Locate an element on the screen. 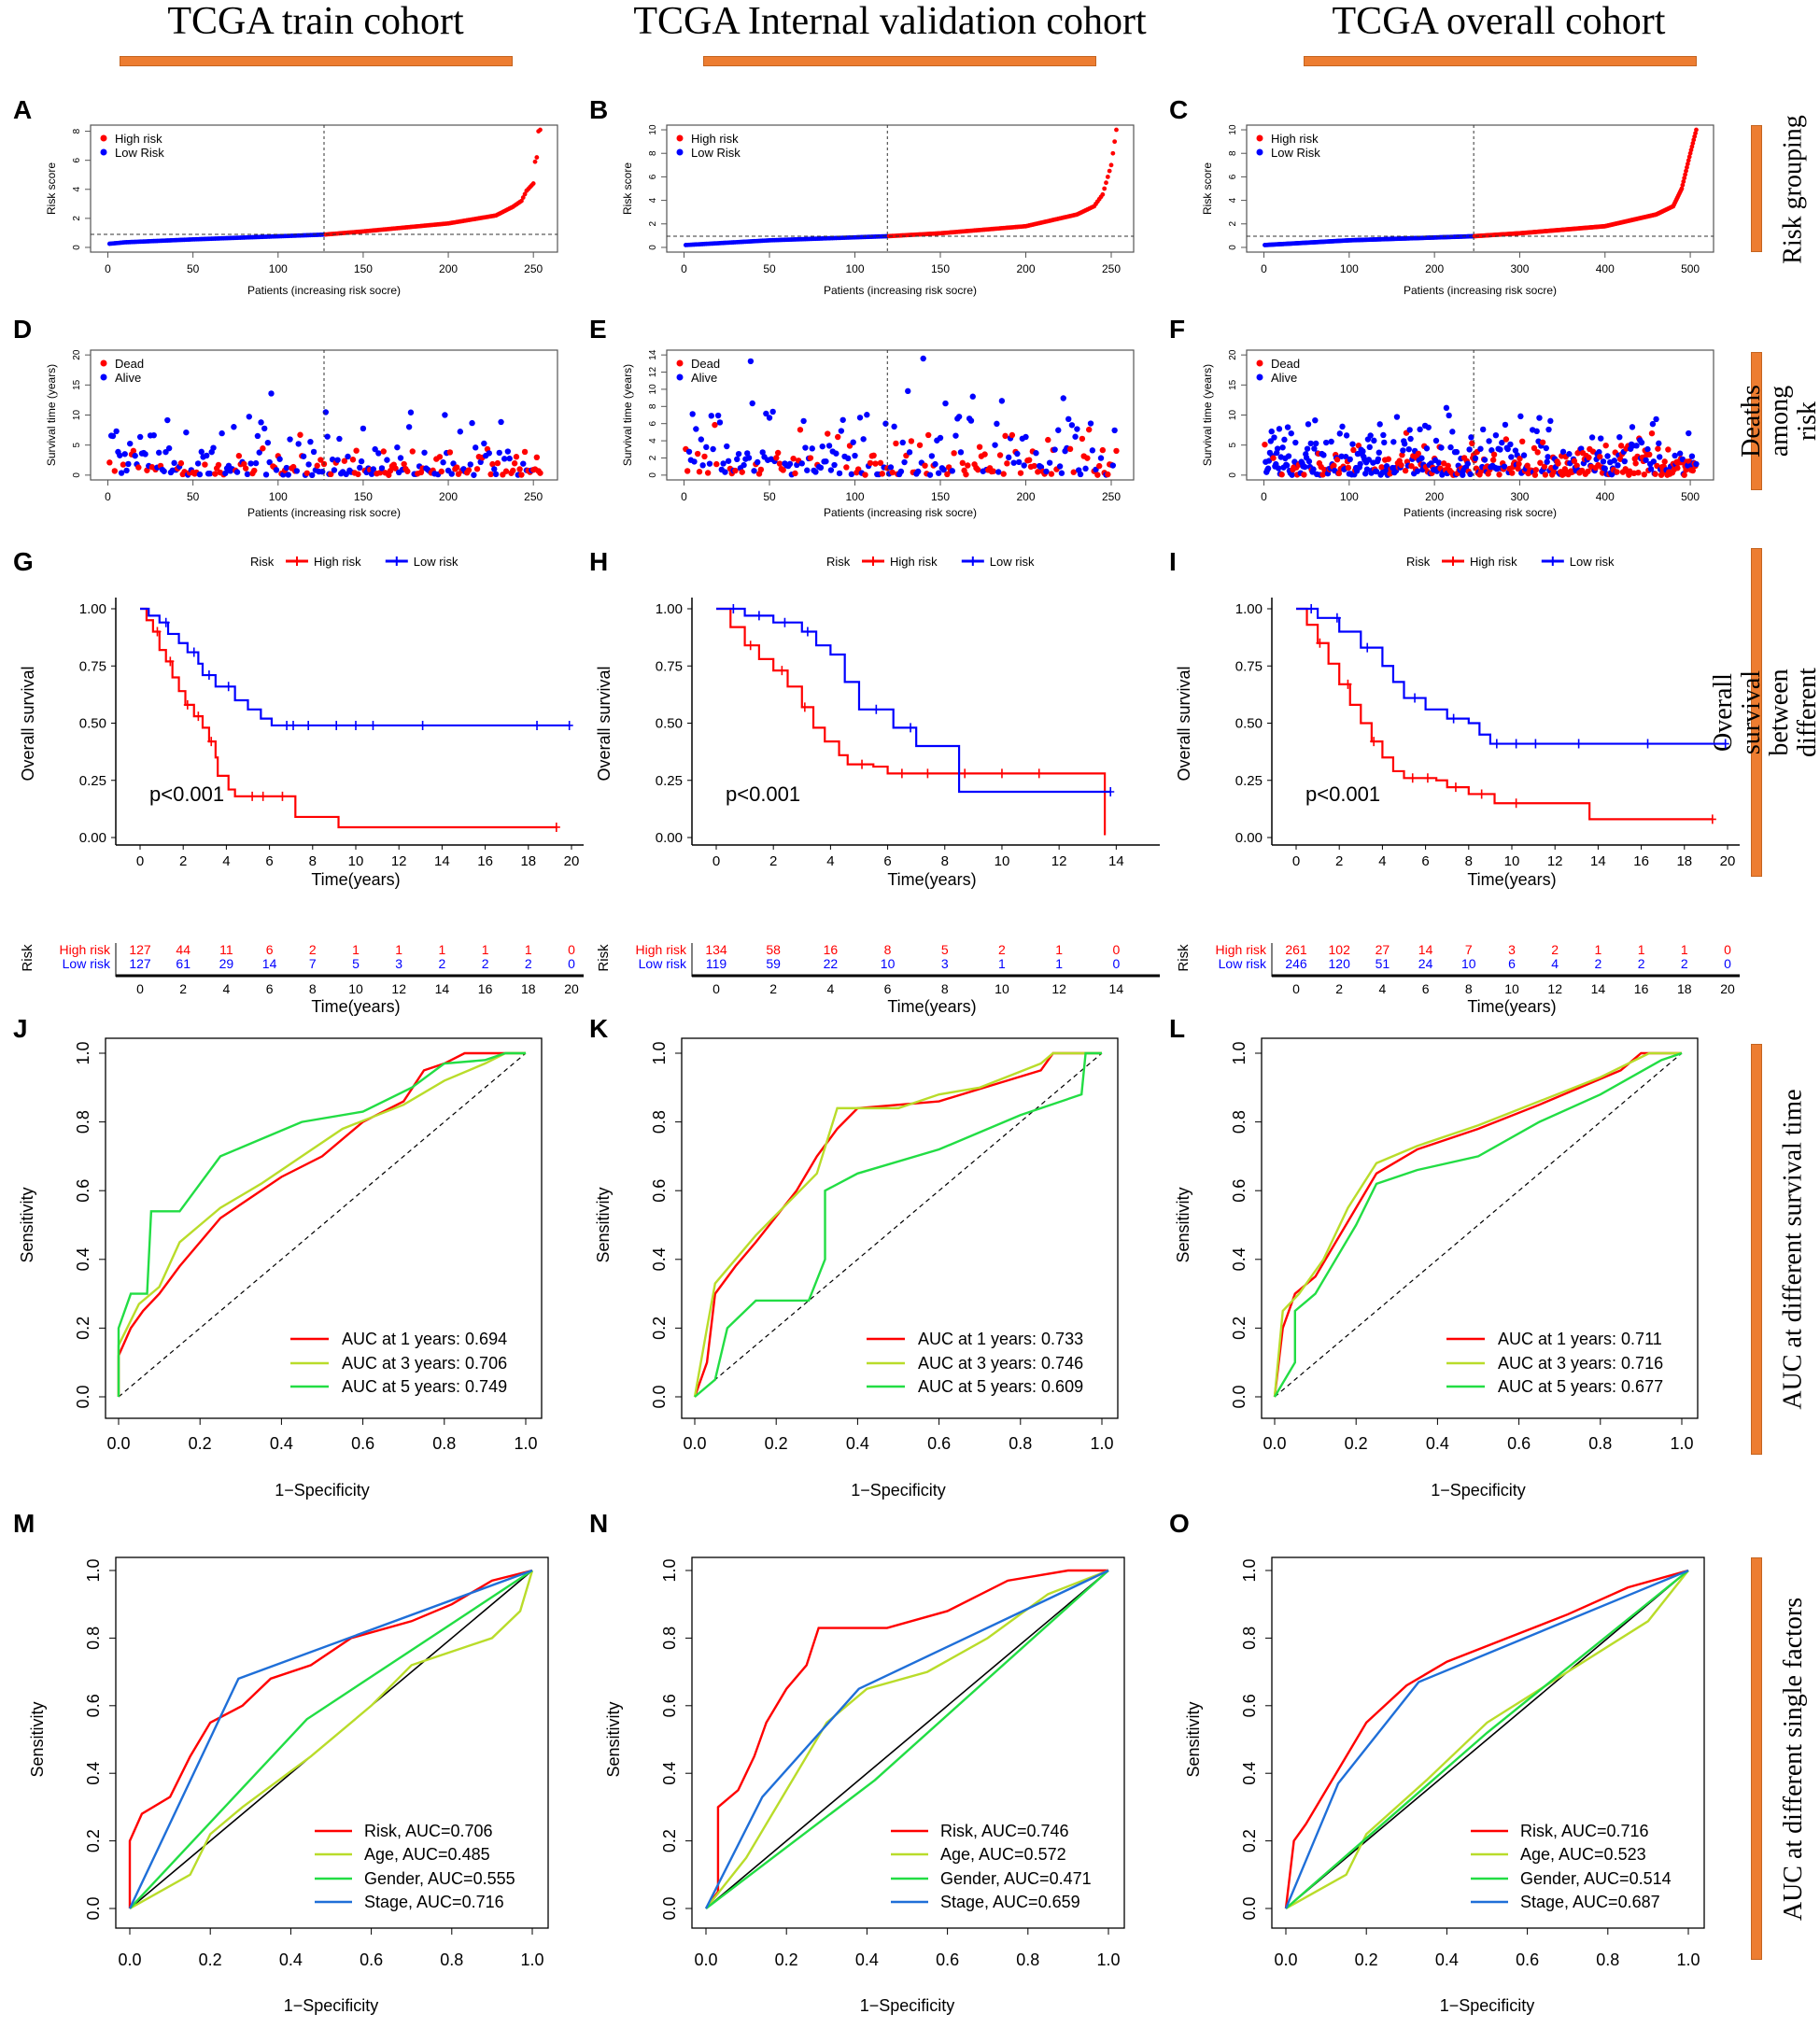  row-label-text: Deaths among risk scores is located at coordinates (1778, 421).